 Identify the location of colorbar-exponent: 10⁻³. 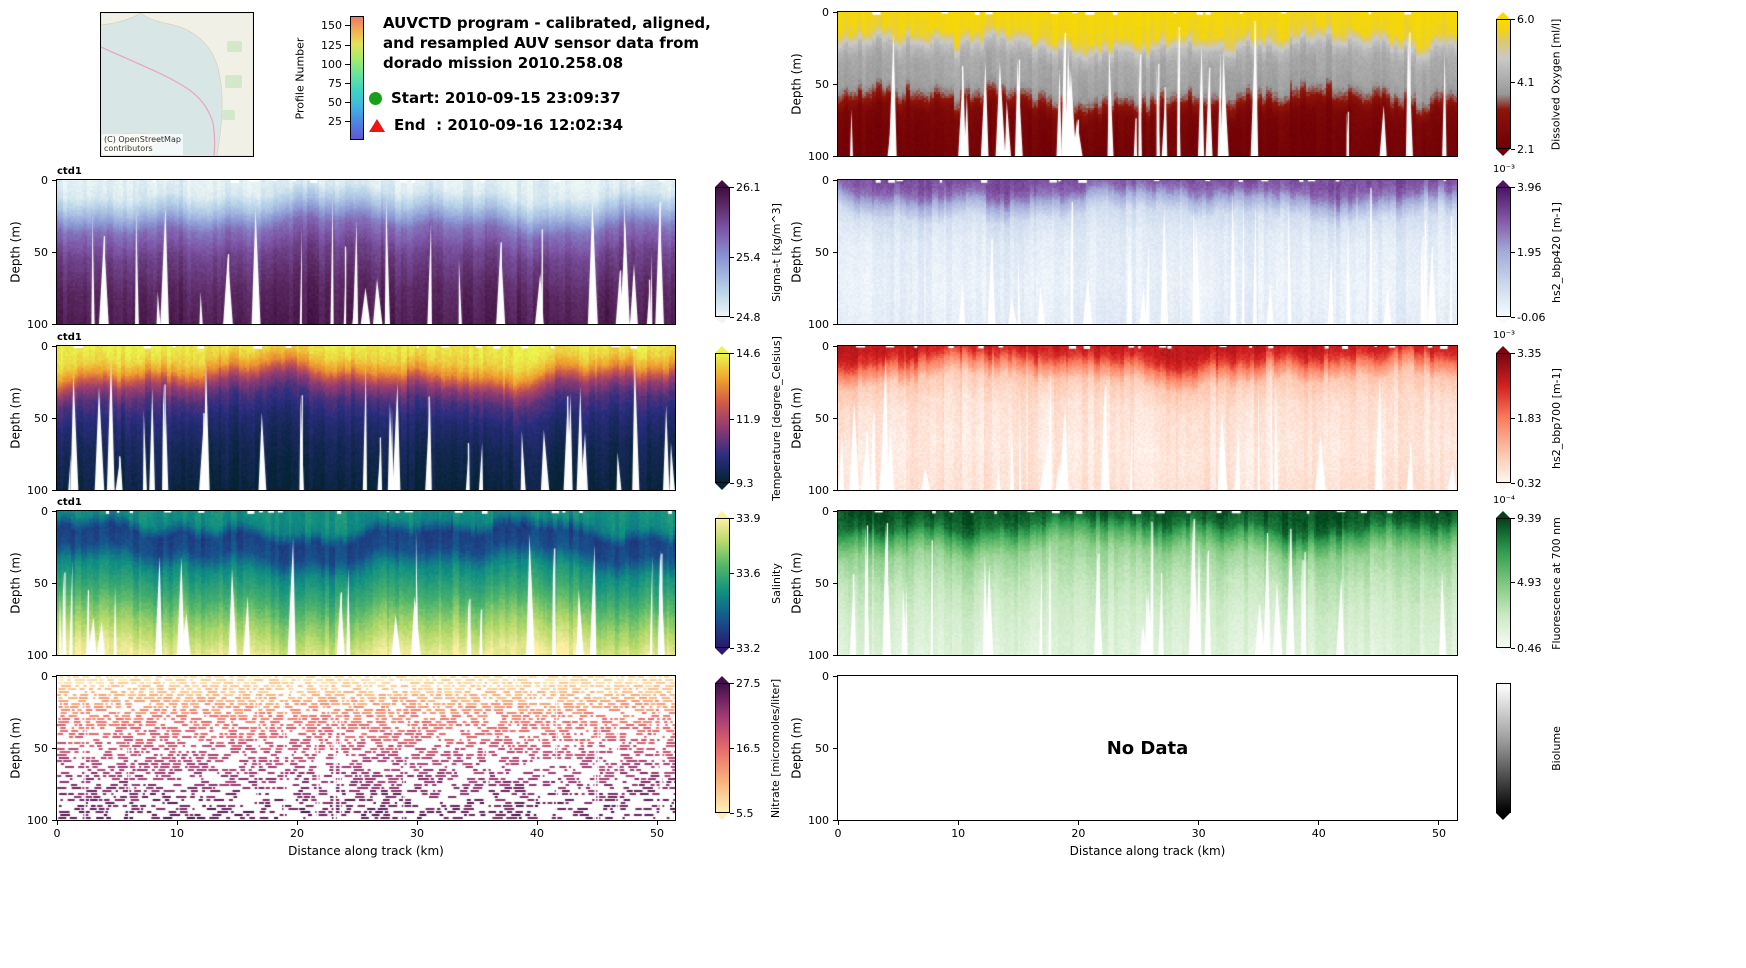
(1504, 335).